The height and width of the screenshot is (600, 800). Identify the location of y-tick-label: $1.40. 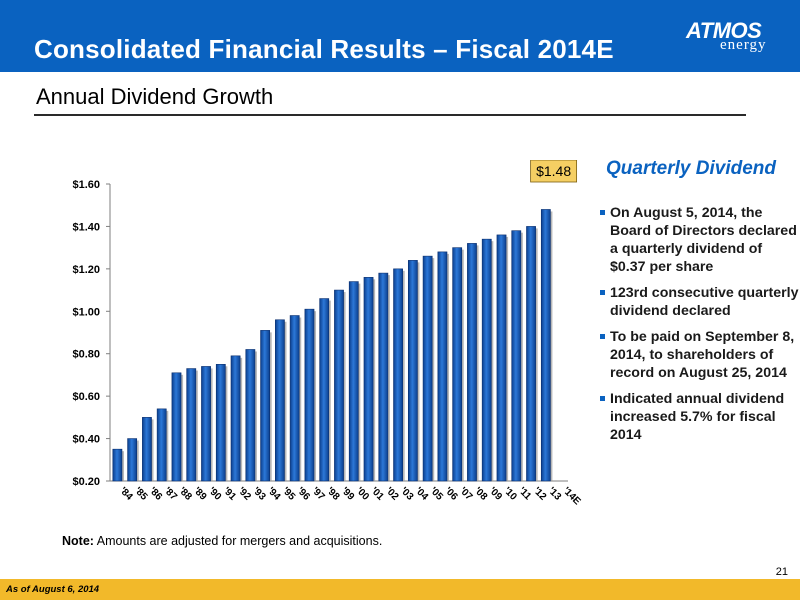
(86, 227).